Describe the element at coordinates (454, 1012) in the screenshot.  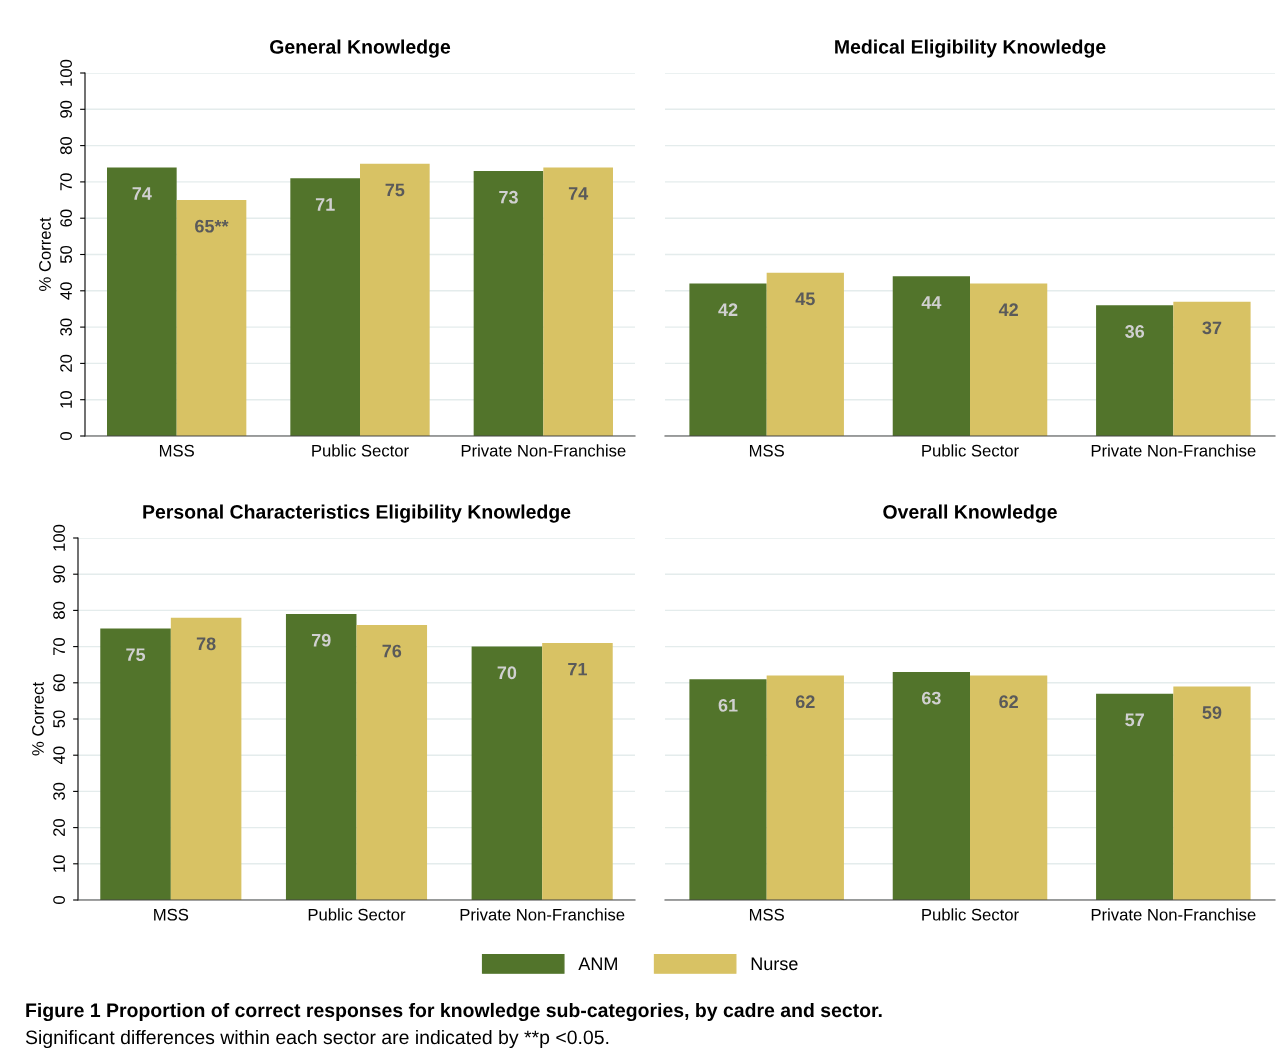
I see `caption: Figure 1 Proportion of correct responses for knowledge sub-categories, by cadre and sector.` at that location.